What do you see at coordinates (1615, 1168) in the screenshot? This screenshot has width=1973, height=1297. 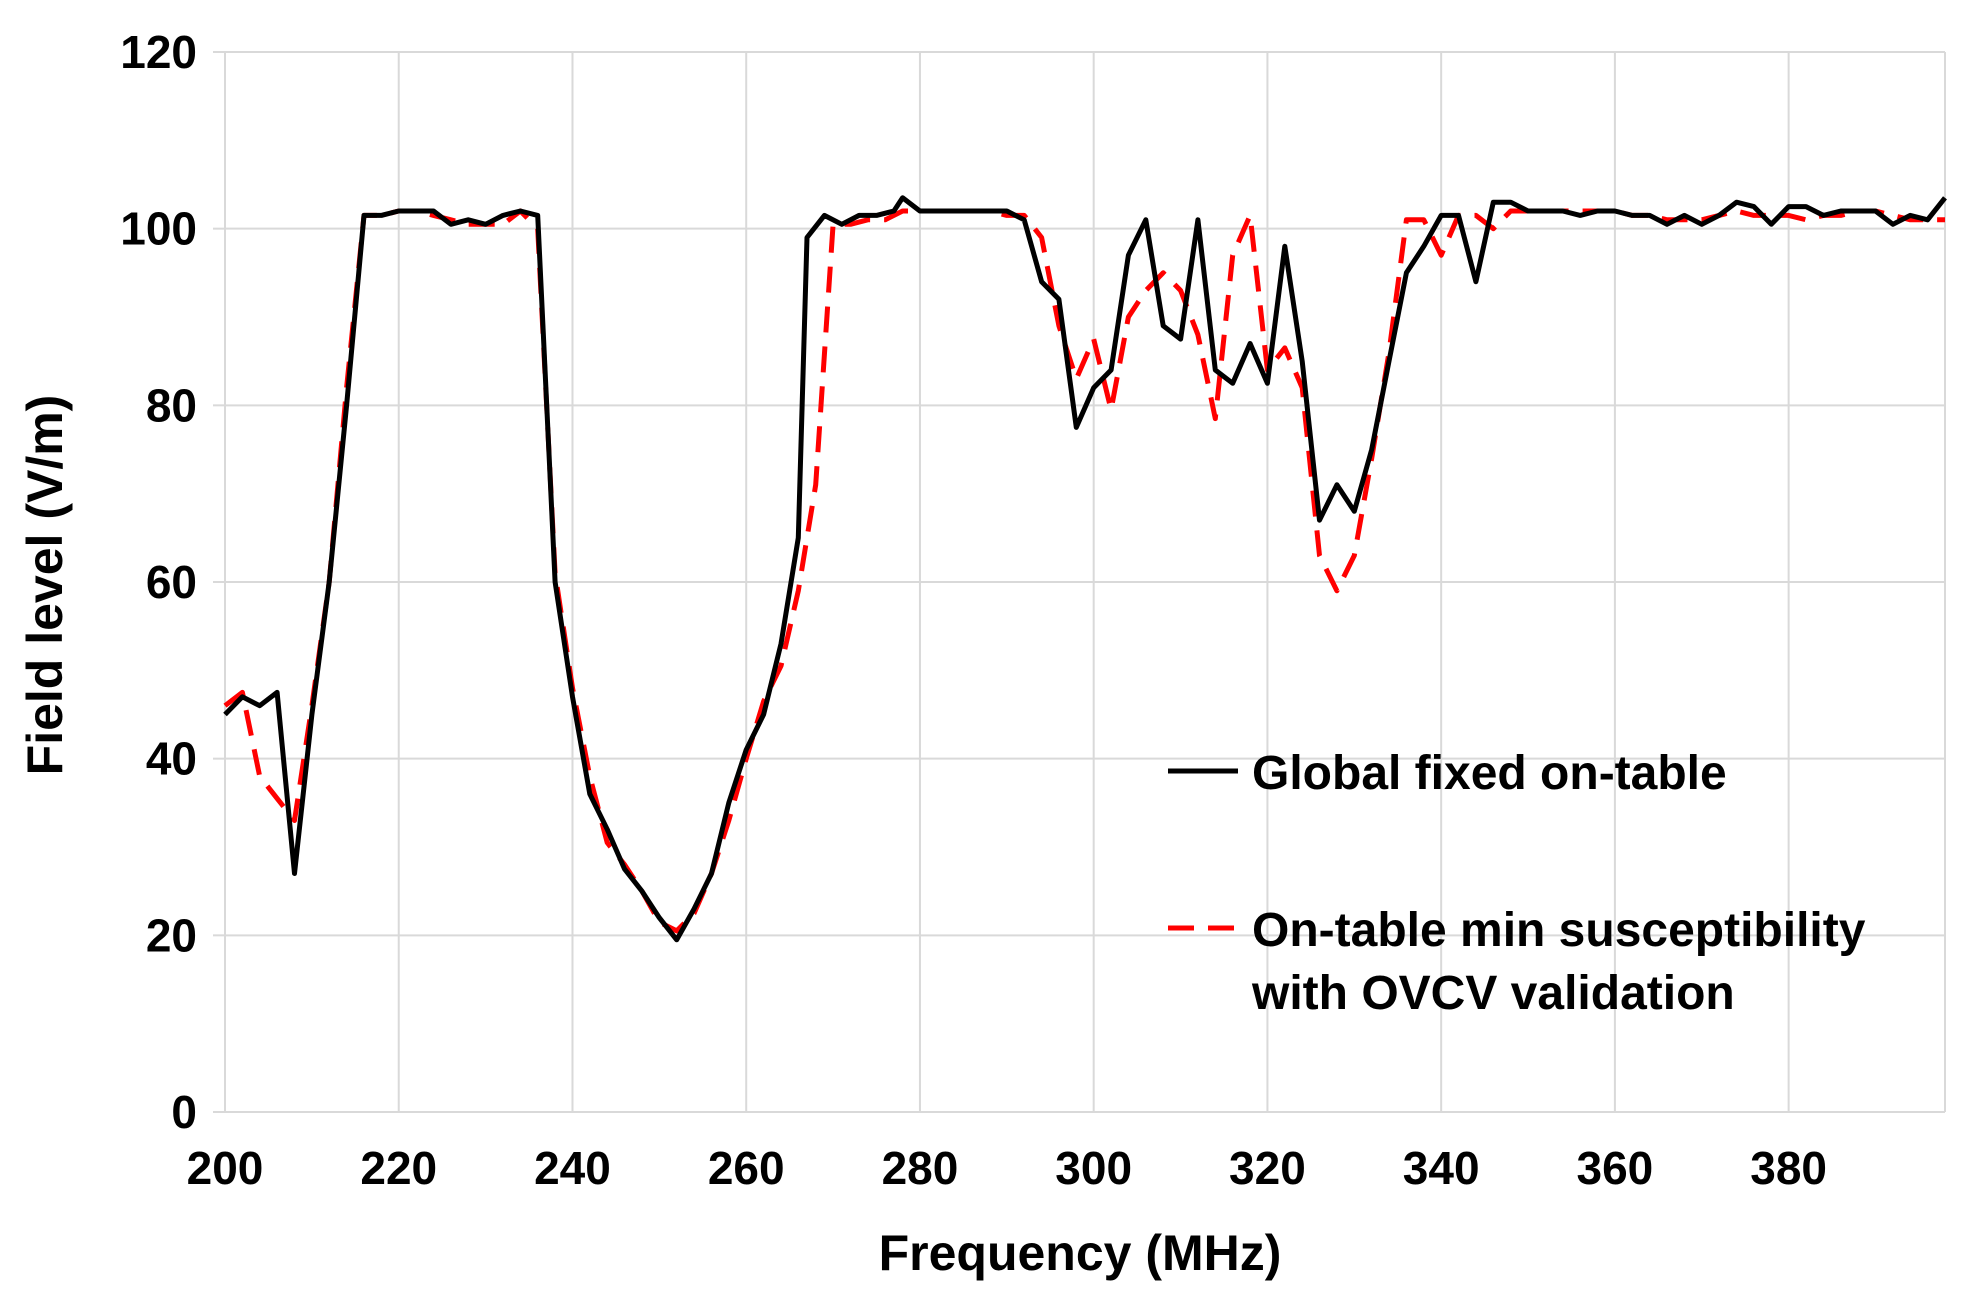 I see `x-tick-label: 360` at bounding box center [1615, 1168].